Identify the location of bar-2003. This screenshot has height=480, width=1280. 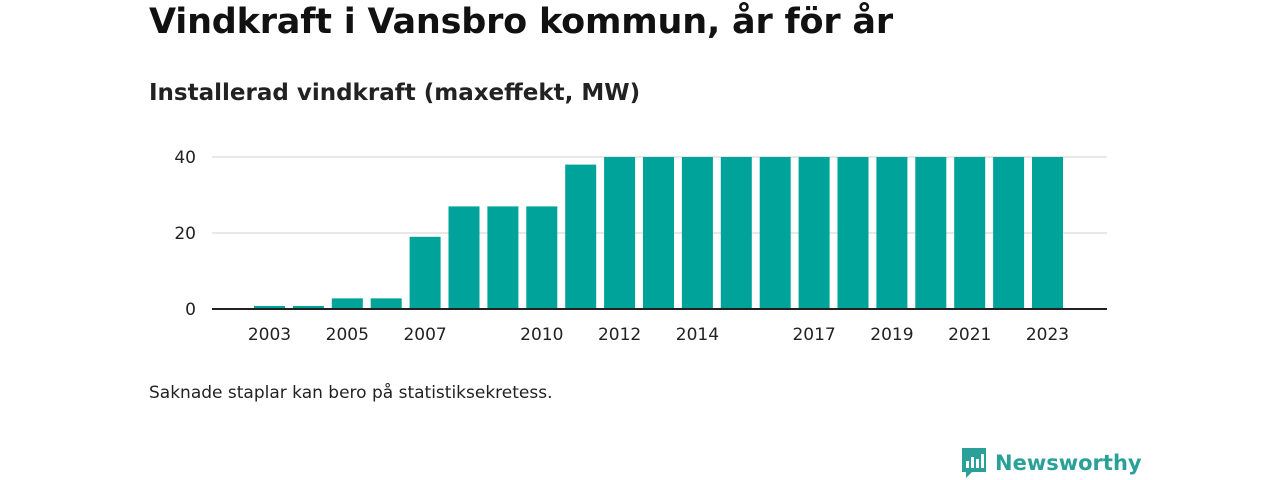
(269, 307).